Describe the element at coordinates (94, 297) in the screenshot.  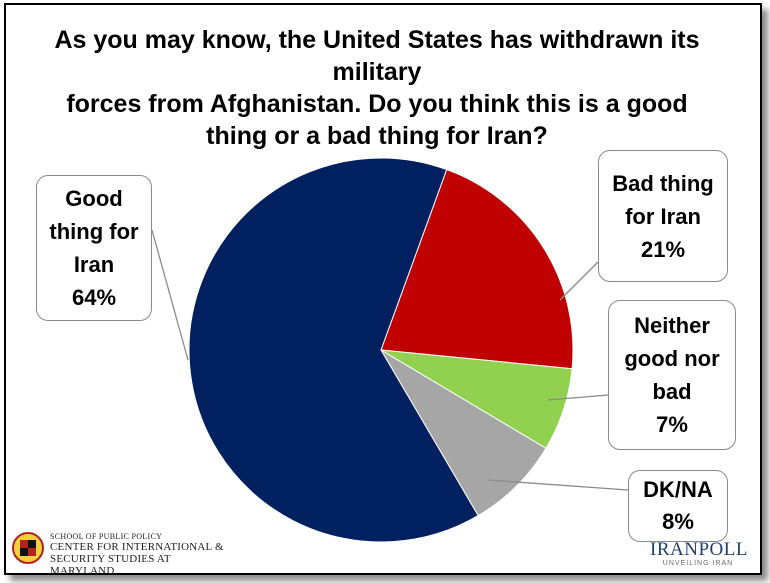
I see `callout-good-line-4: 64%` at that location.